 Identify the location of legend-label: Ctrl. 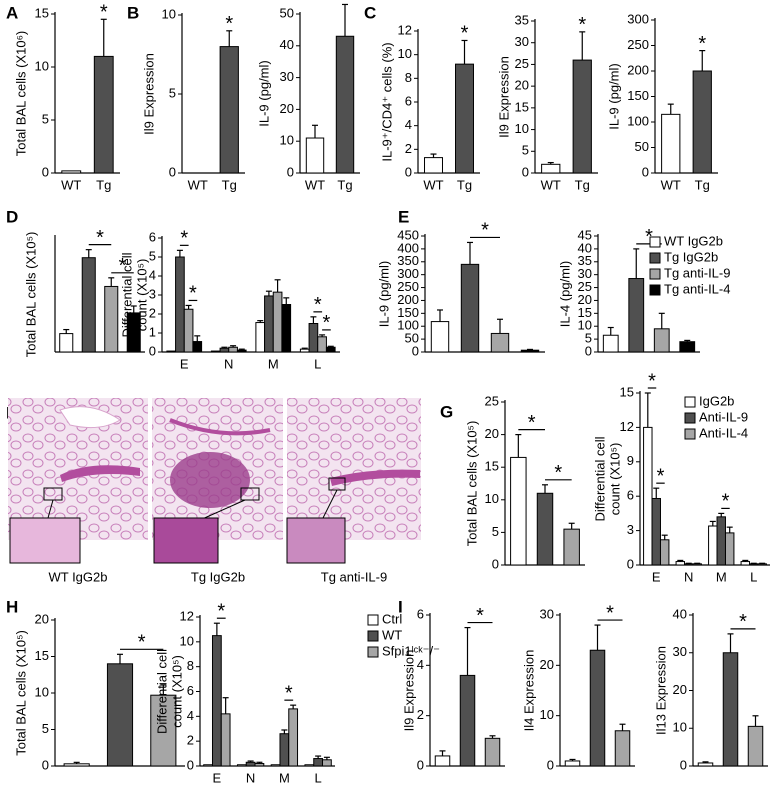
(392, 618).